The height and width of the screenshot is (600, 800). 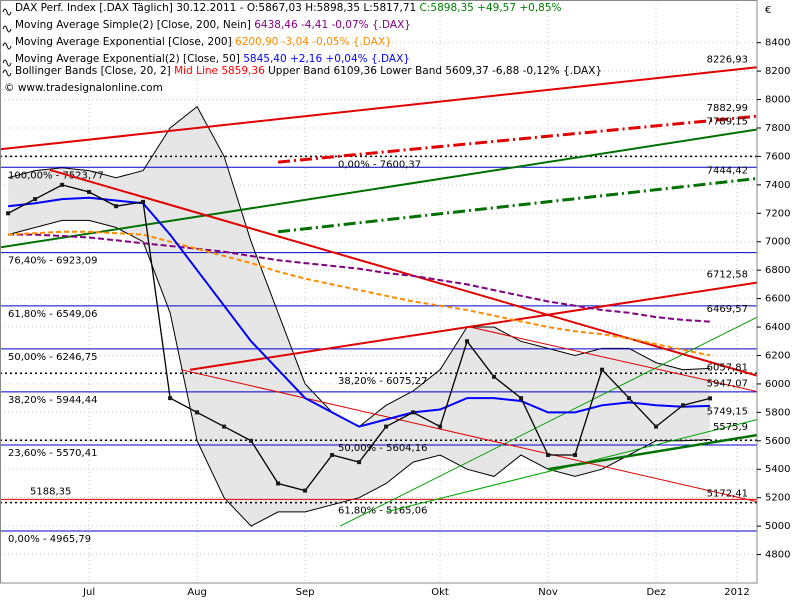 What do you see at coordinates (332, 25) in the screenshot?
I see `legend-value: 6438,46 -4,41 -0,07% {.DAX}` at bounding box center [332, 25].